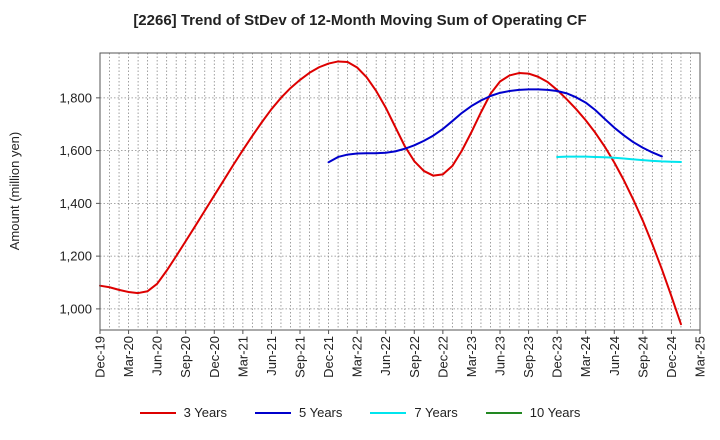  I want to click on x-tick-label: Mar-21, so click(242, 356).